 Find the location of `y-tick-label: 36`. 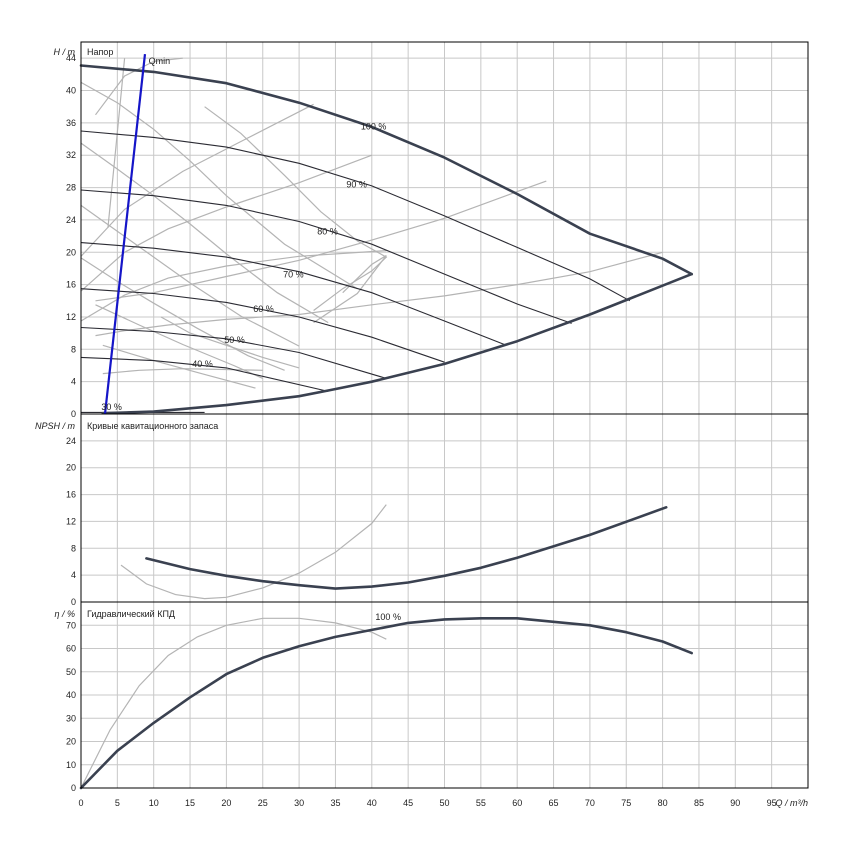

y-tick-label: 36 is located at coordinates (71, 123).